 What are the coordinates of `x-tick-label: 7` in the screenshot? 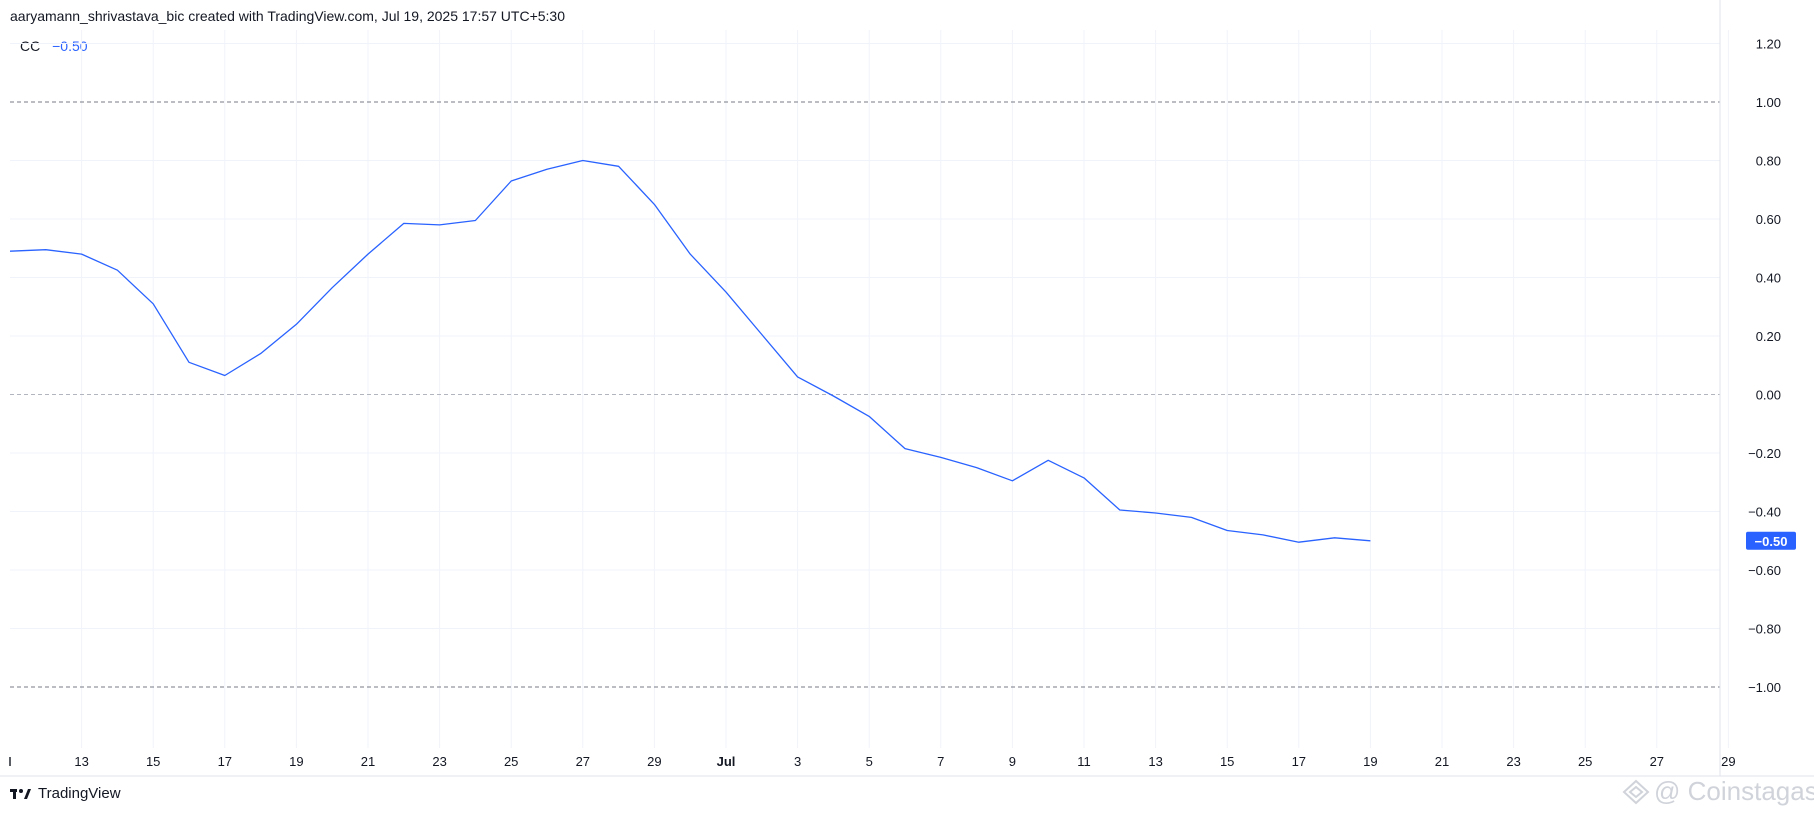 It's located at (940, 761).